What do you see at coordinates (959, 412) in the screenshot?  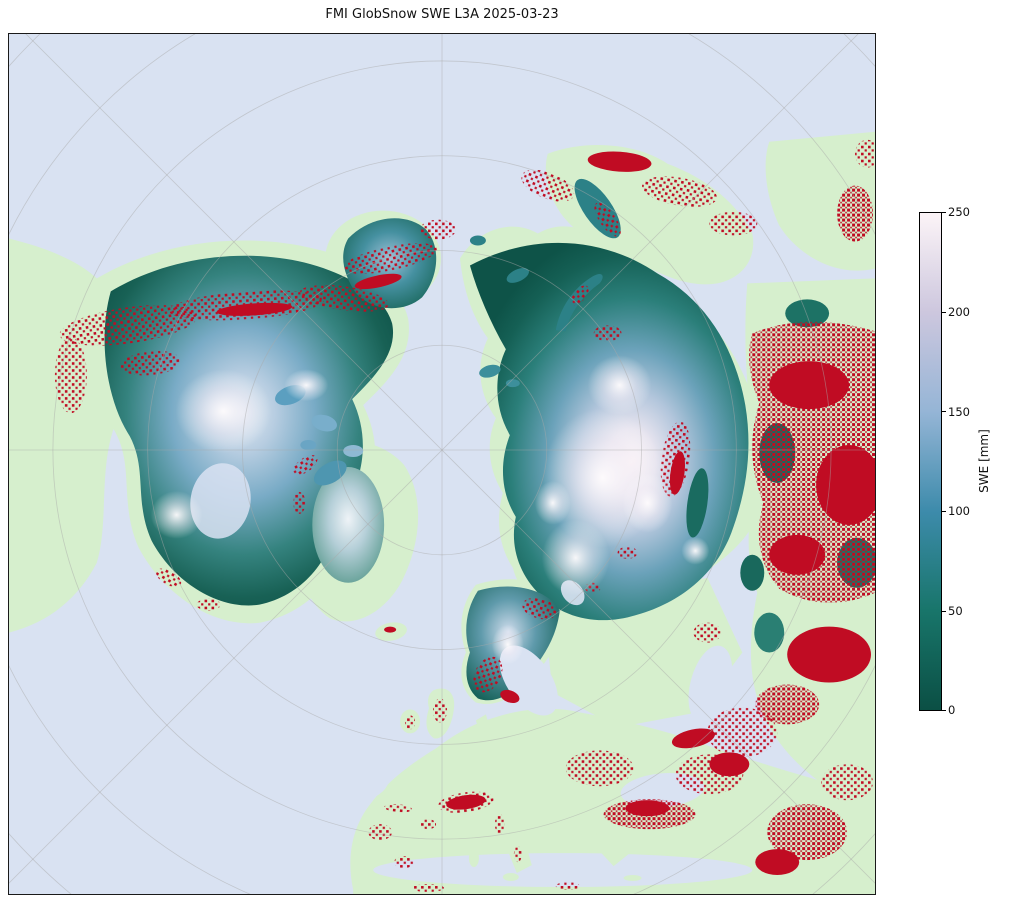 I see `colorbar-tick-label: 150` at bounding box center [959, 412].